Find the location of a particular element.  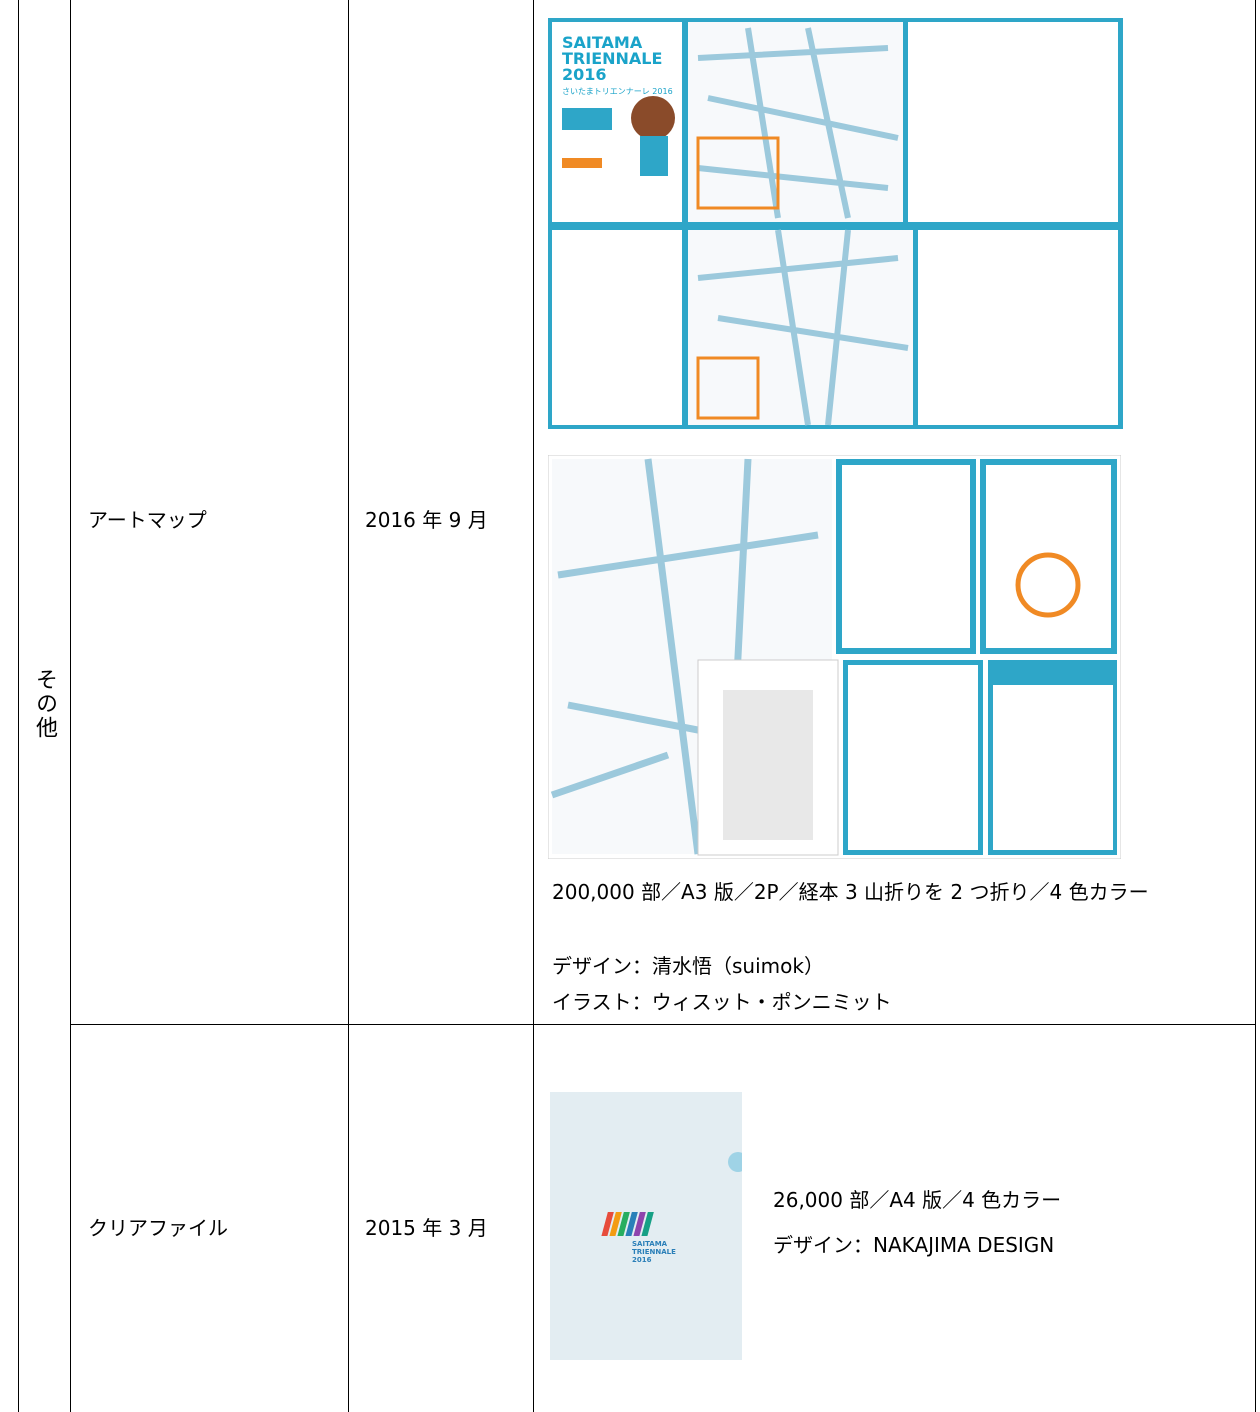

art-map-image-1: SAITAMA TRIENNALE 2016 さいたまトリエンナーレ 2016 is located at coordinates (835, 223).